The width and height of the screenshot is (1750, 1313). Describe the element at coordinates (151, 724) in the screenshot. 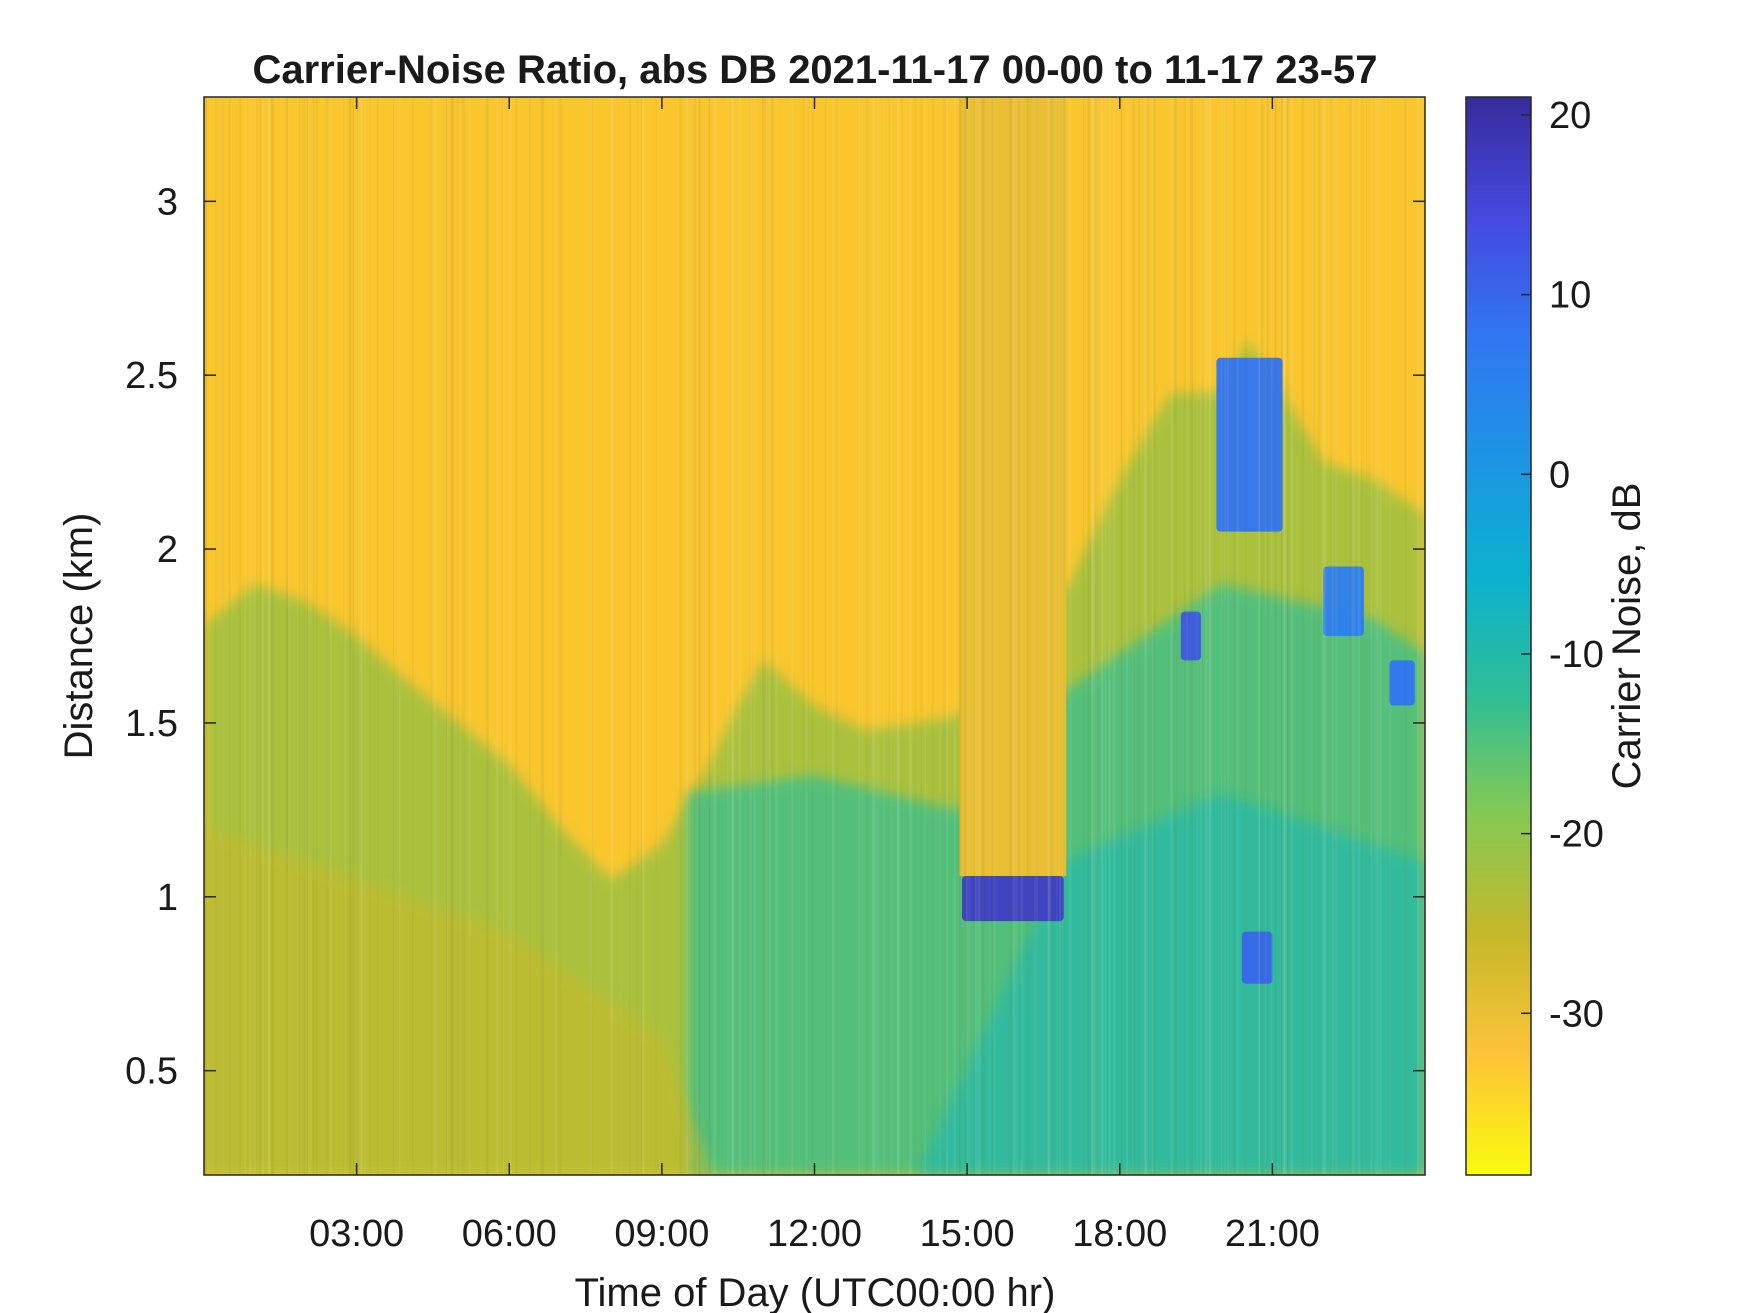

I see `y-tick-label: 1.5` at that location.